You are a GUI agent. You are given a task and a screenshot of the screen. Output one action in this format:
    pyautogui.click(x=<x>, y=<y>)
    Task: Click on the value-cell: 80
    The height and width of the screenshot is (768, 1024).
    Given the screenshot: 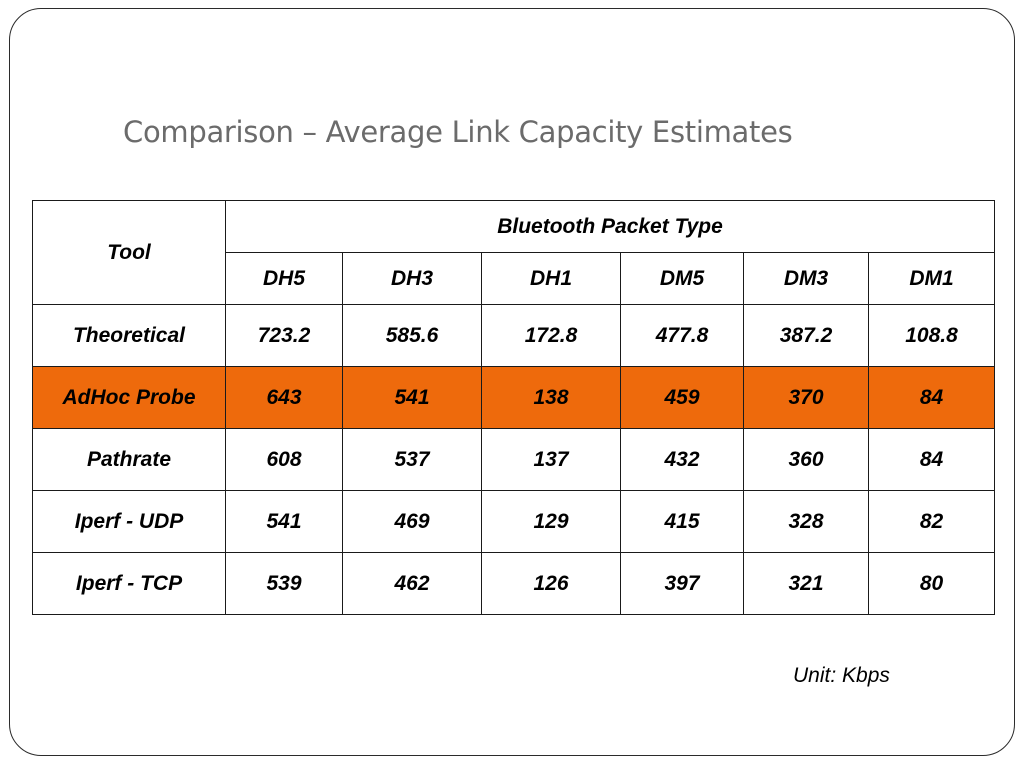 What is the action you would take?
    pyautogui.click(x=931, y=583)
    